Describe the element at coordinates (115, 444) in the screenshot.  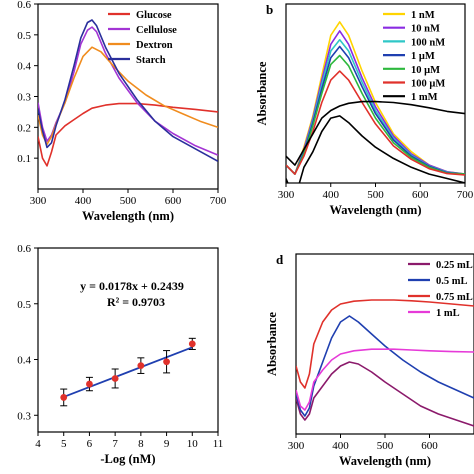
I see `x-tick-label: 7` at that location.